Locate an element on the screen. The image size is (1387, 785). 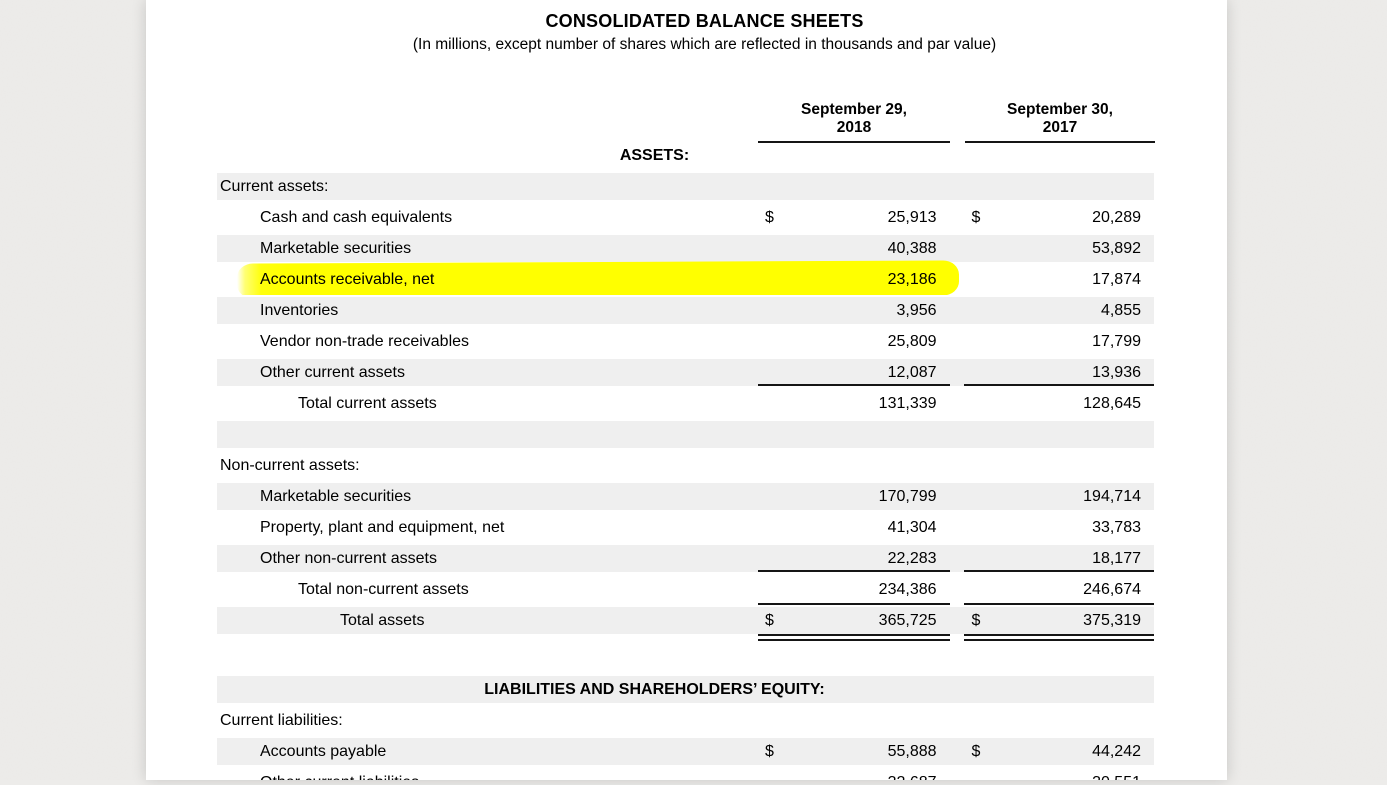
table-row: Marketable securities 40,388 53,892 is located at coordinates (685, 248).